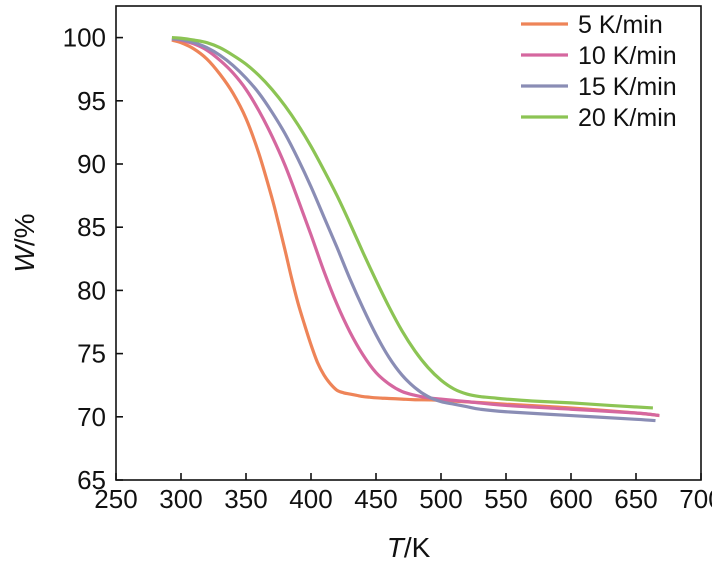  I want to click on legend-label-3: 15 K/min, so click(627, 87).